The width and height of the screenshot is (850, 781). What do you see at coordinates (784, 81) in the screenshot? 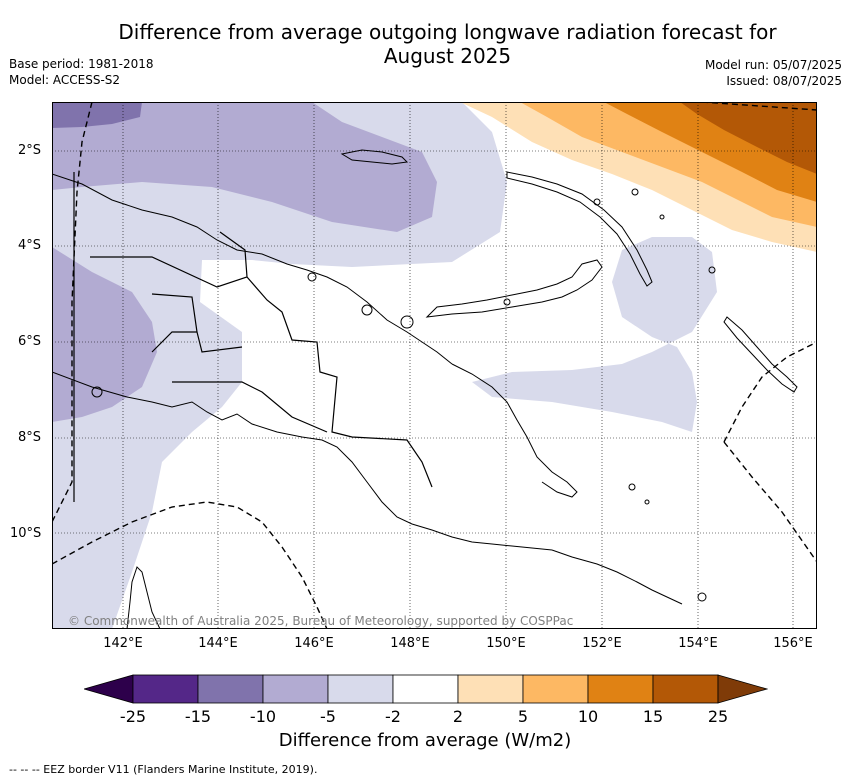
I see `issued-date: Issued: 08/07/2025` at bounding box center [784, 81].